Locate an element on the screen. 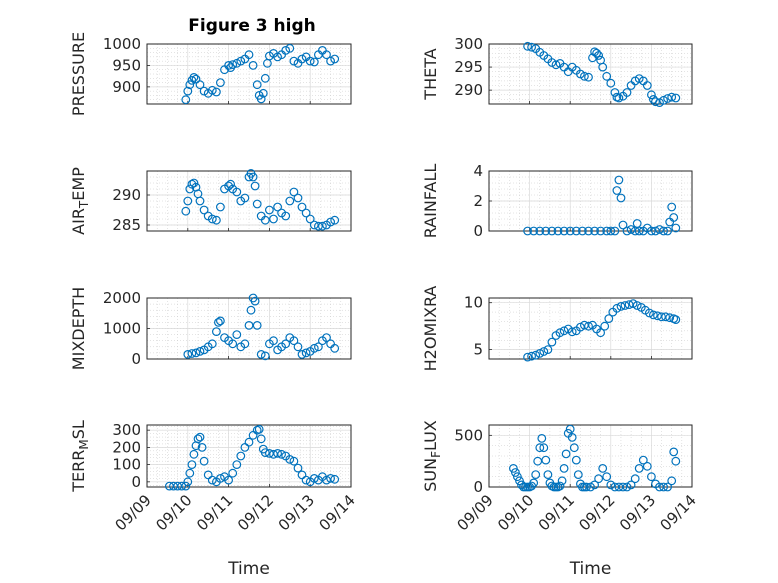 This screenshot has width=778, height=583. x-tick-label: 09/09 is located at coordinates (133, 512).